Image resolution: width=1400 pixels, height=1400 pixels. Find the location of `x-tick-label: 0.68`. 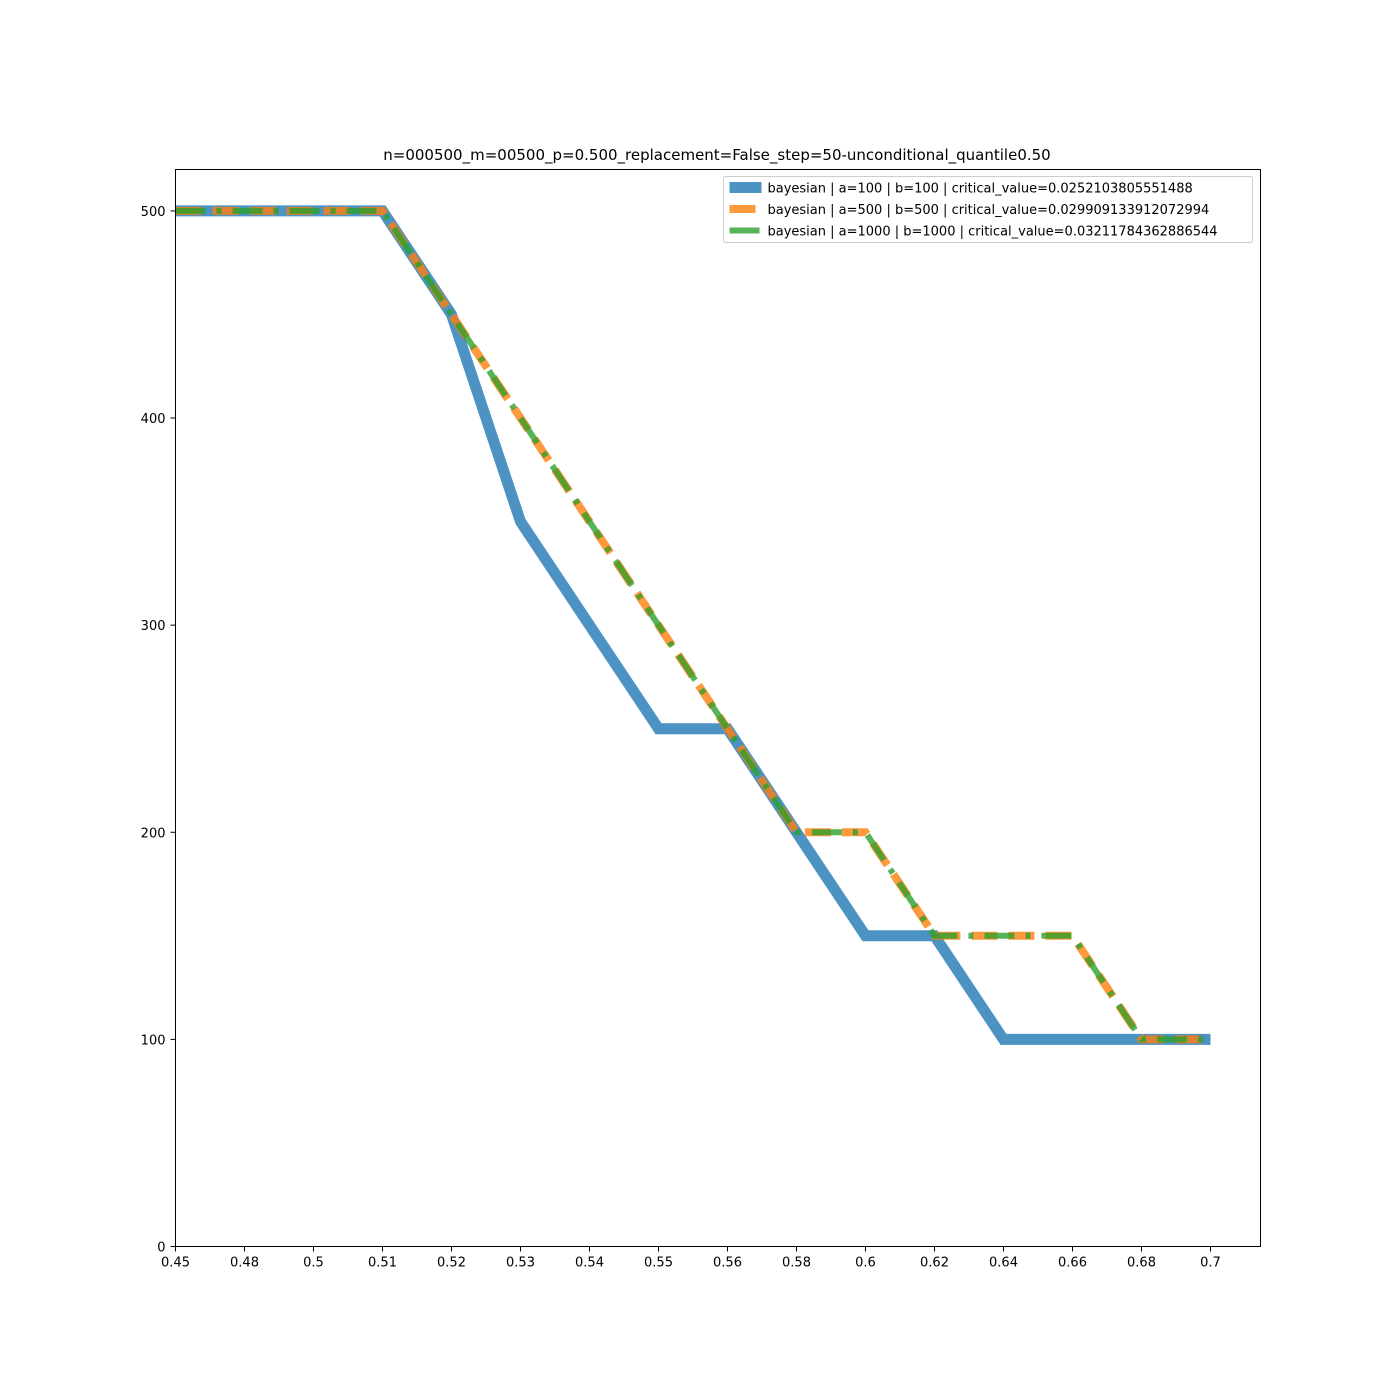

x-tick-label: 0.68 is located at coordinates (1141, 1263).